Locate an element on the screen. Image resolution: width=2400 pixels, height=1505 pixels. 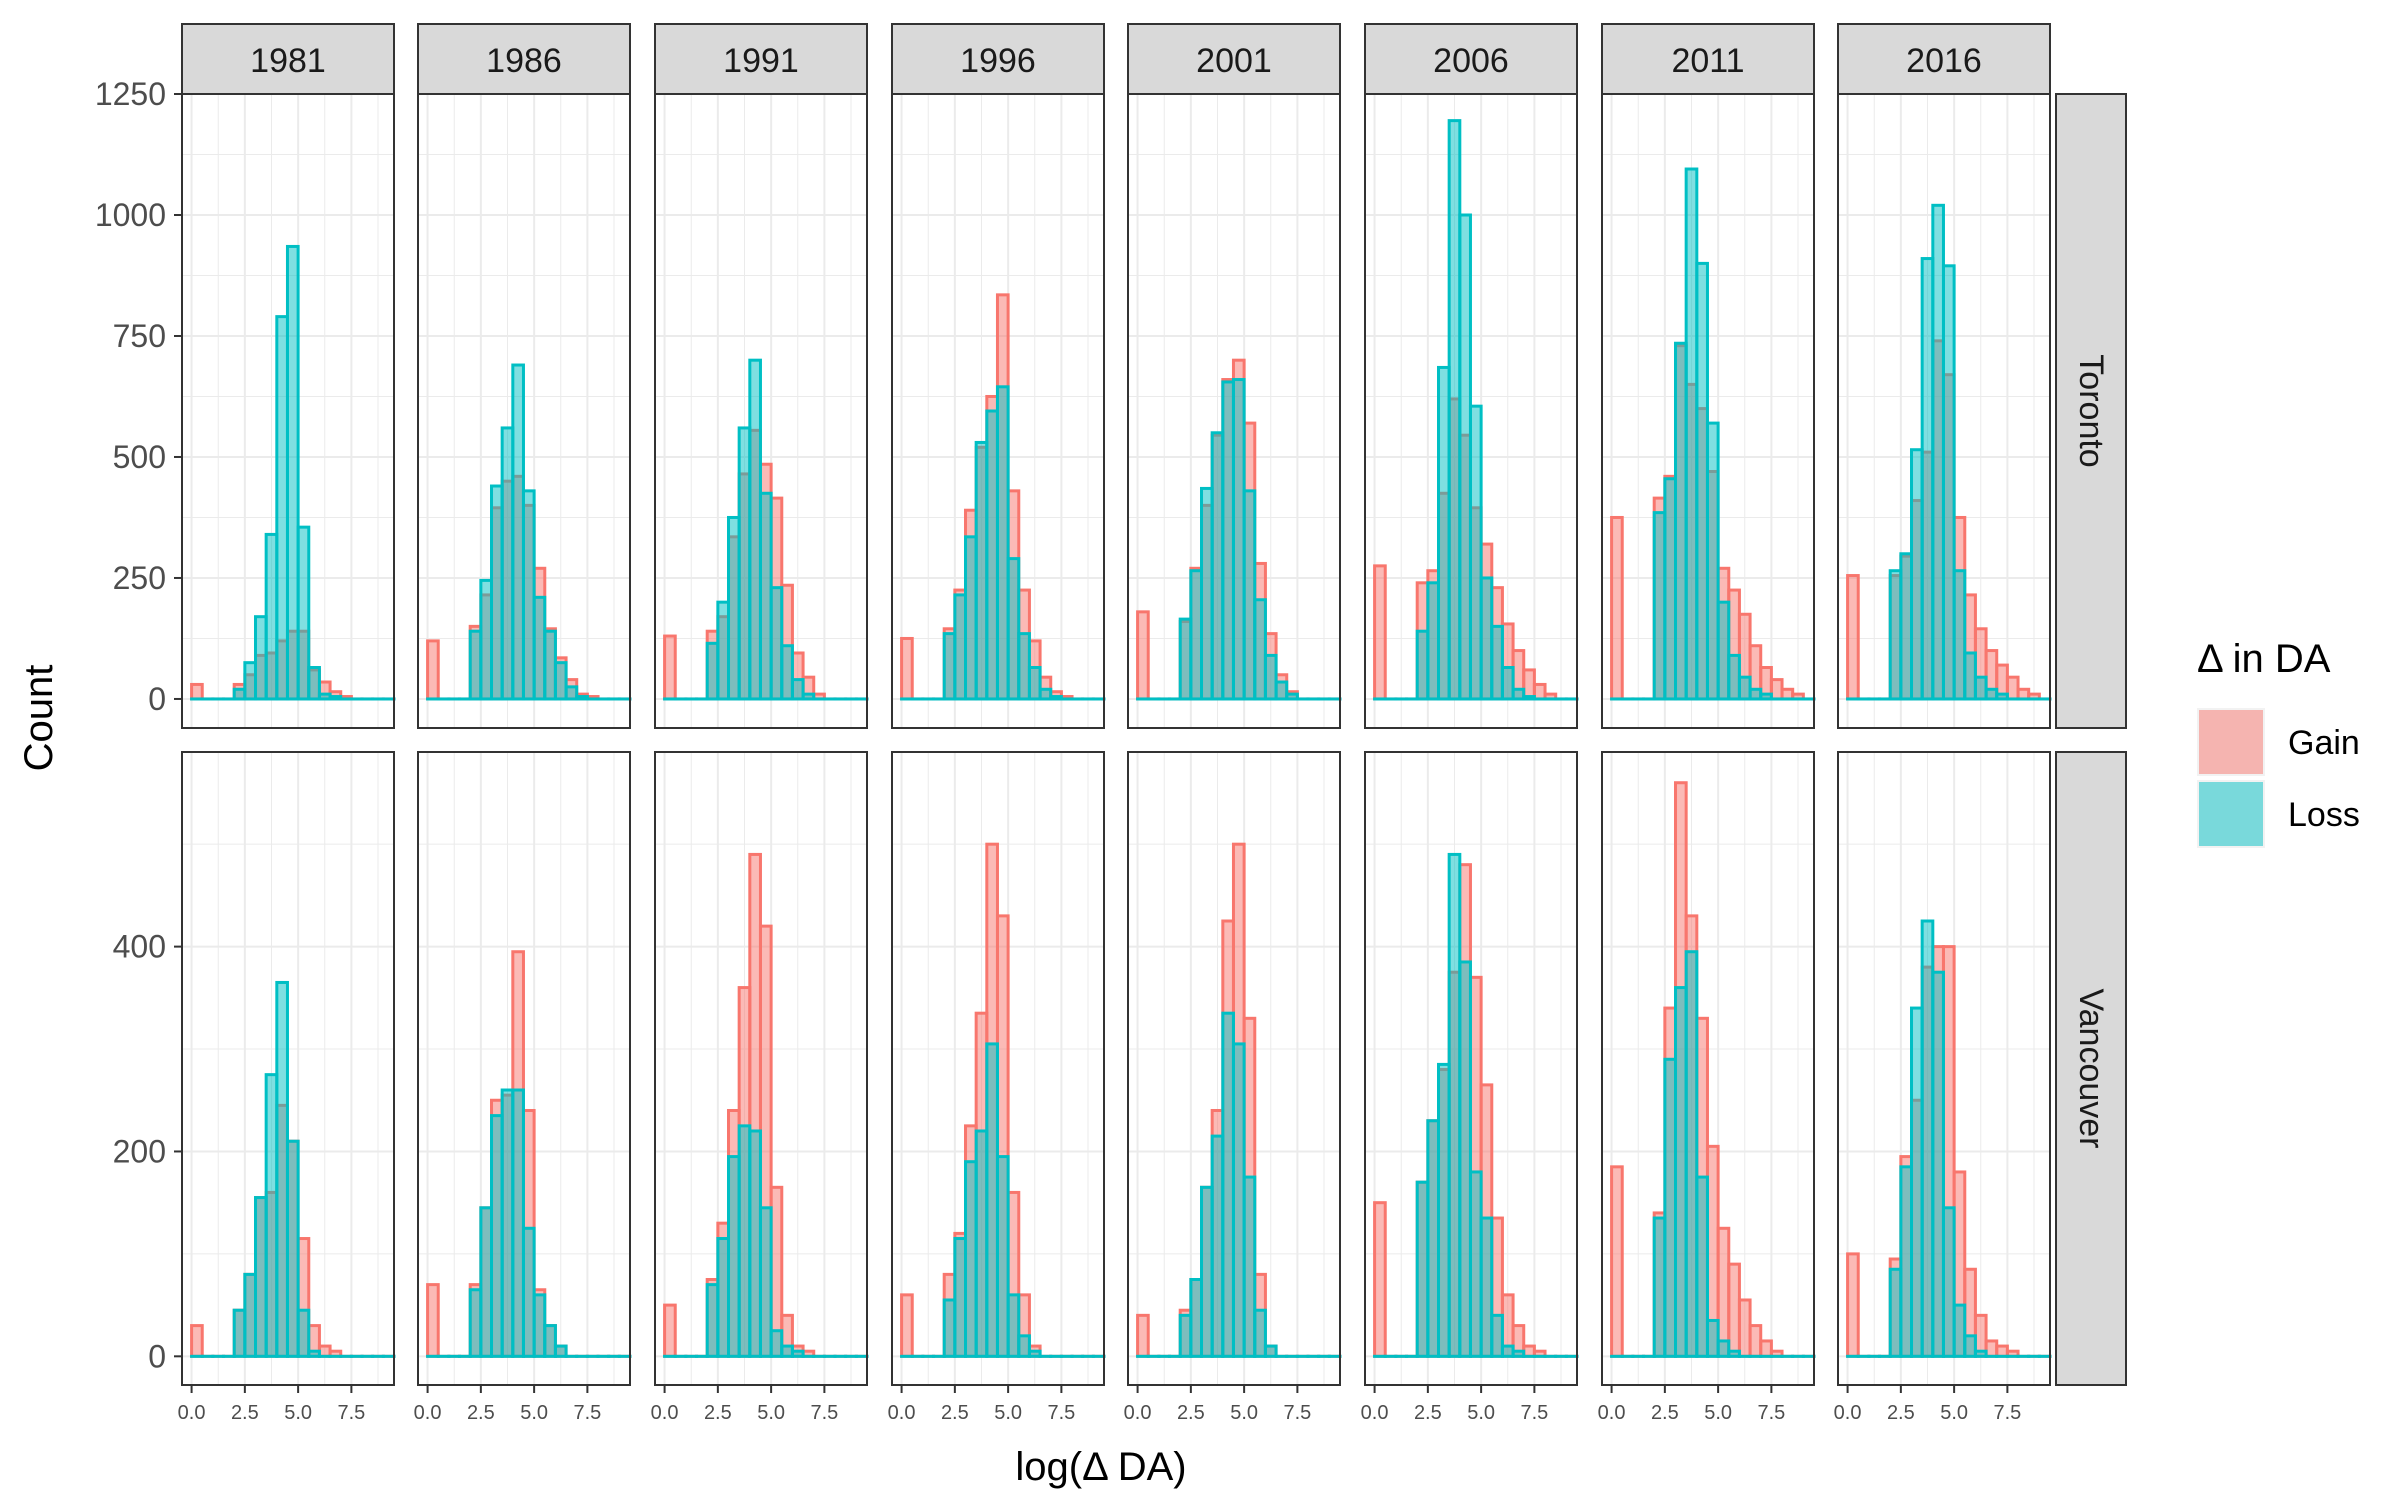
column-strip-label: 2001 is located at coordinates (1234, 61).